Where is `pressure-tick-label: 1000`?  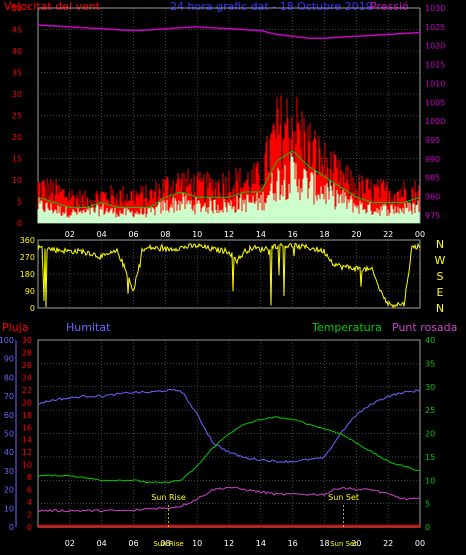 pressure-tick-label: 1000 is located at coordinates (435, 121).